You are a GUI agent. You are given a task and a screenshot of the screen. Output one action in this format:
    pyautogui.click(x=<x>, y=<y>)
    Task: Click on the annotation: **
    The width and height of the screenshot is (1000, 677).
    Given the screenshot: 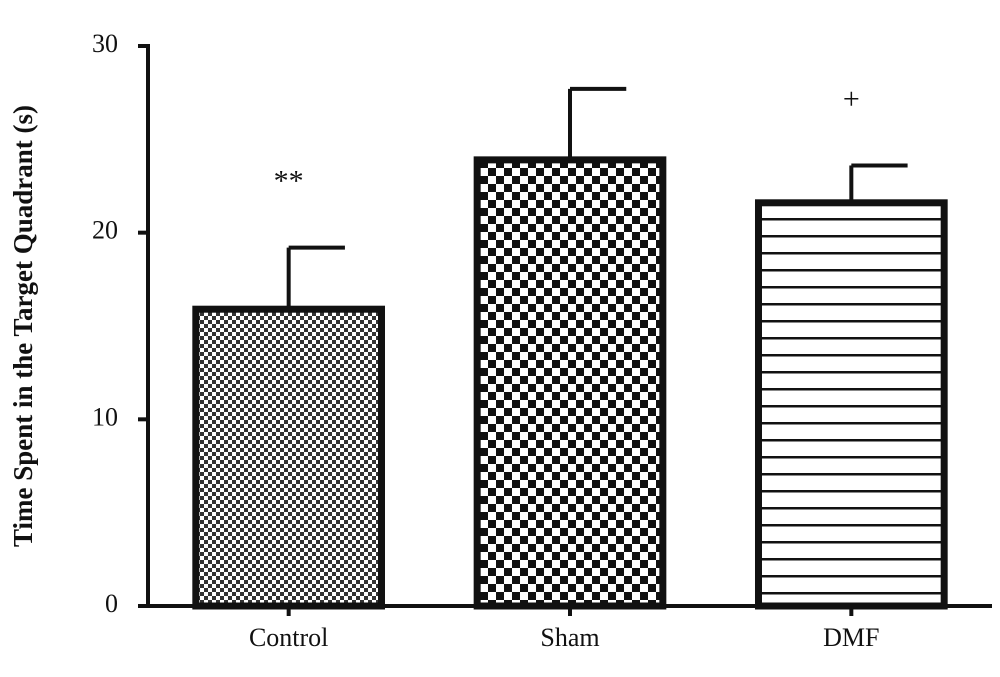 What is the action you would take?
    pyautogui.click(x=289, y=180)
    